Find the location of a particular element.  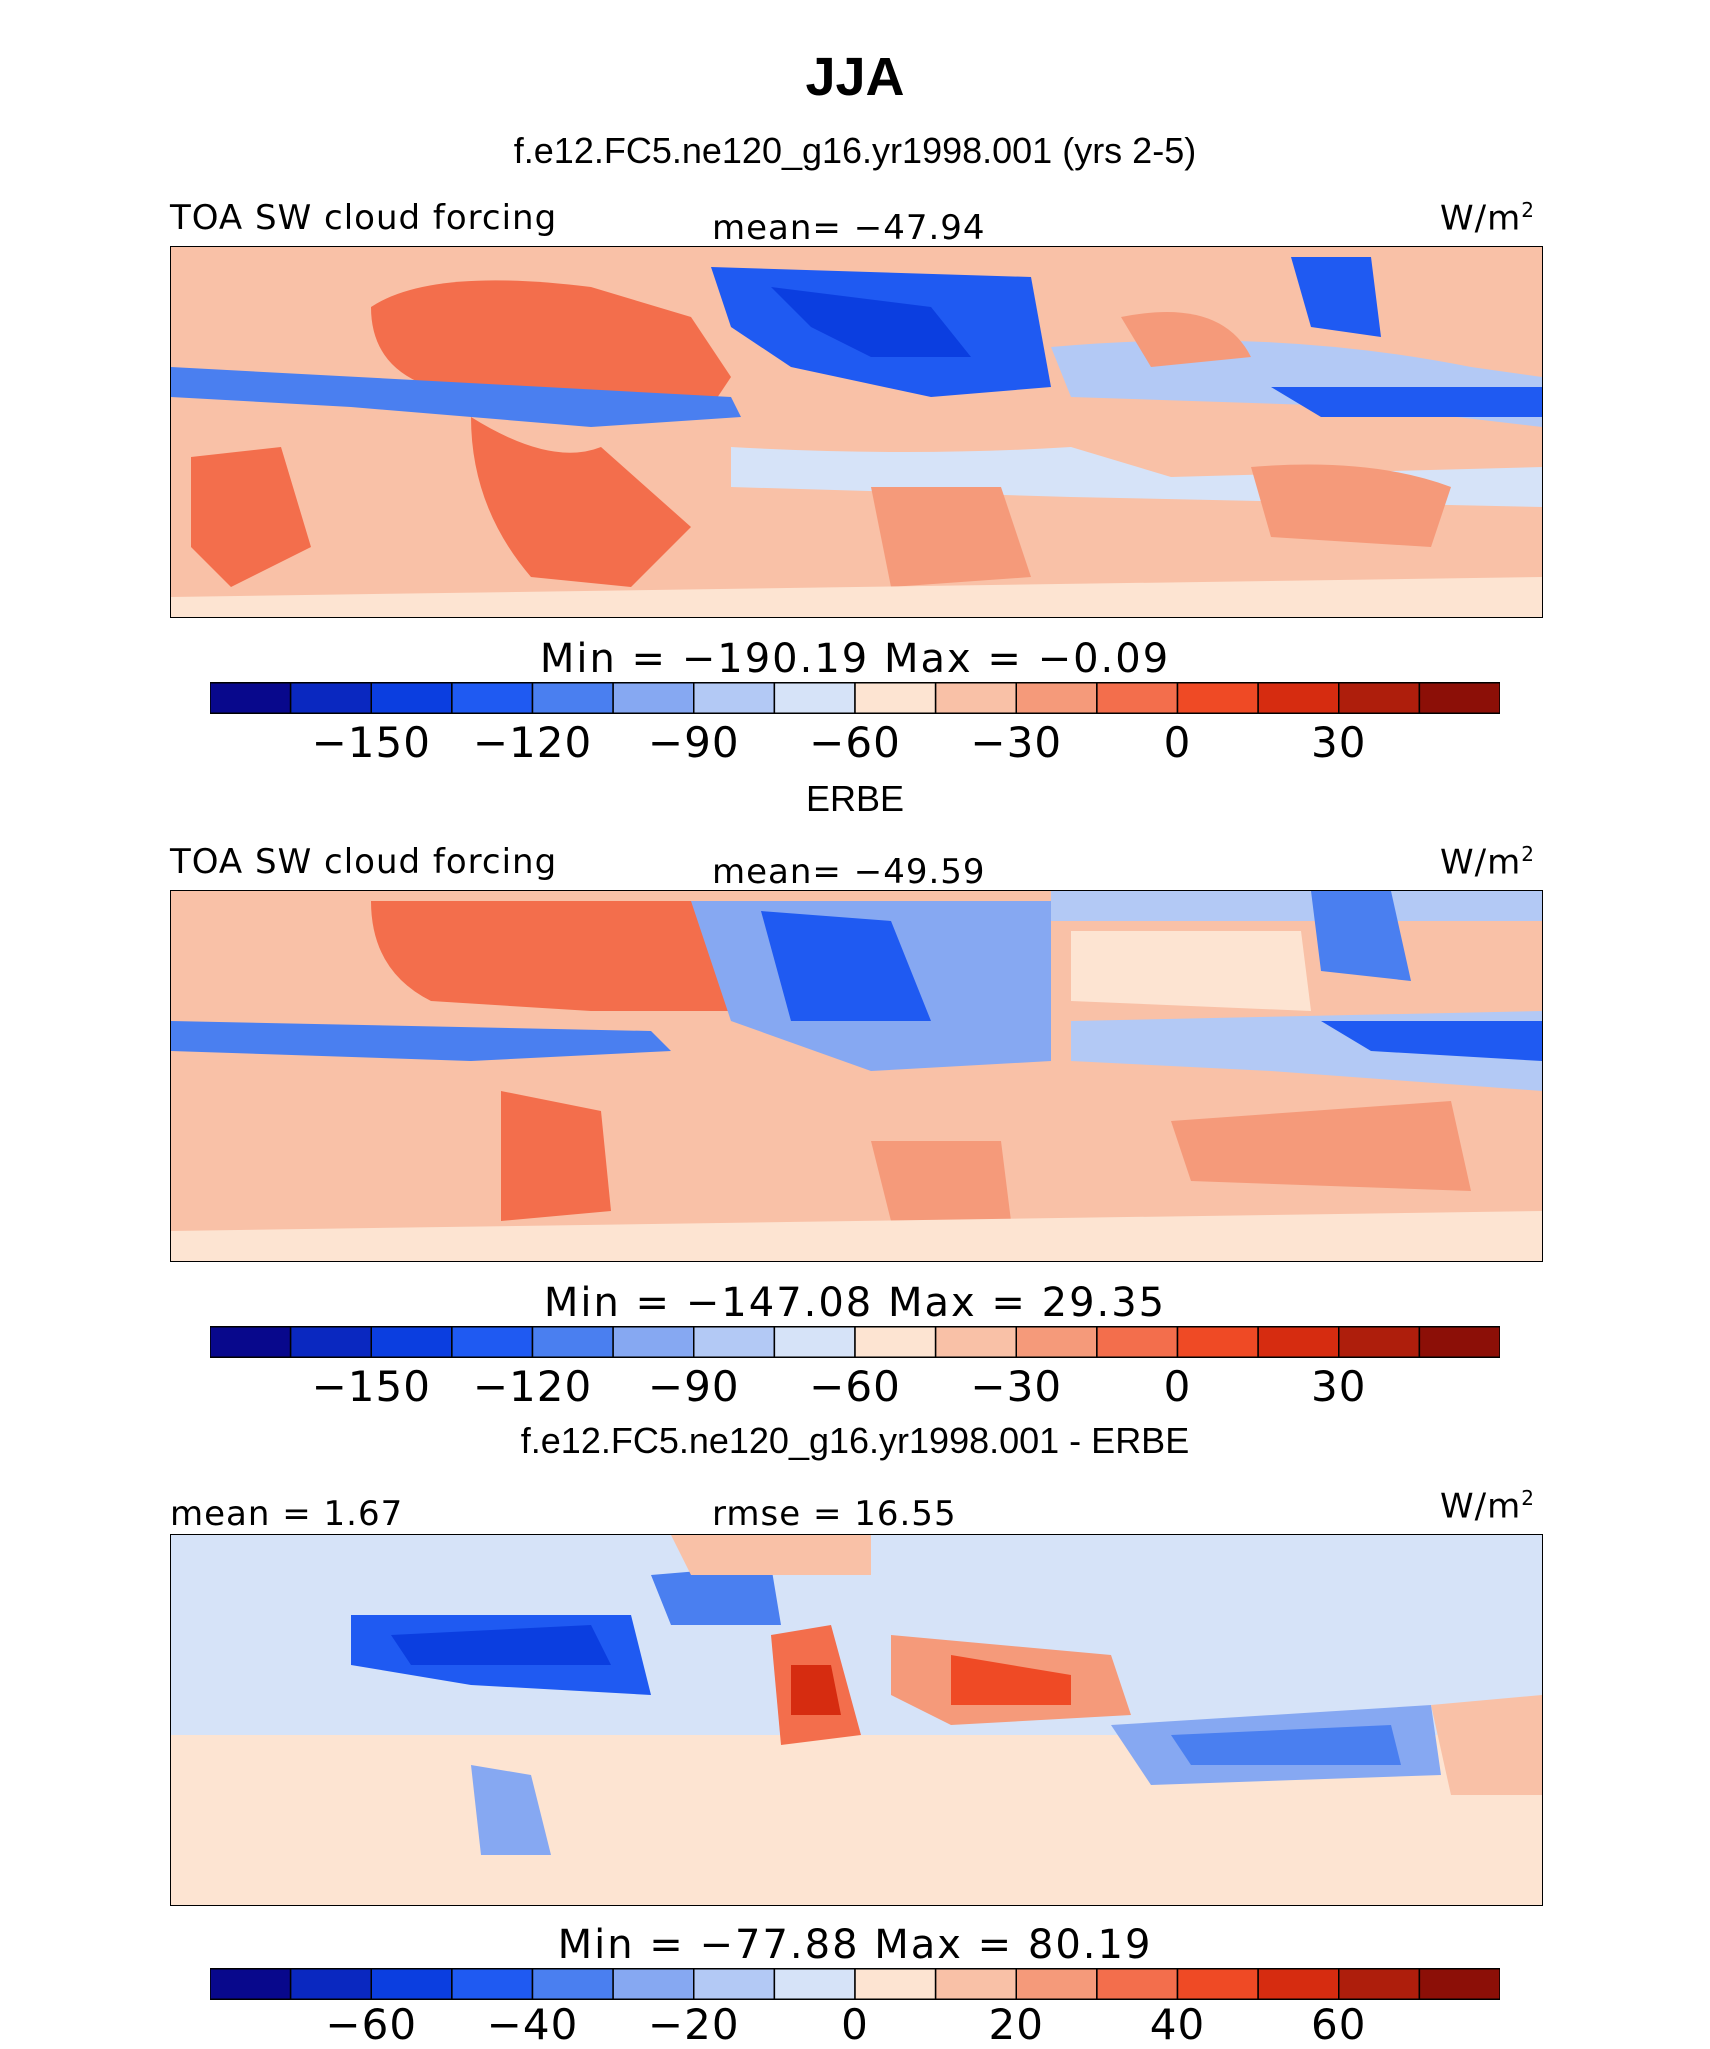

panel-model-map is located at coordinates (856, 432).